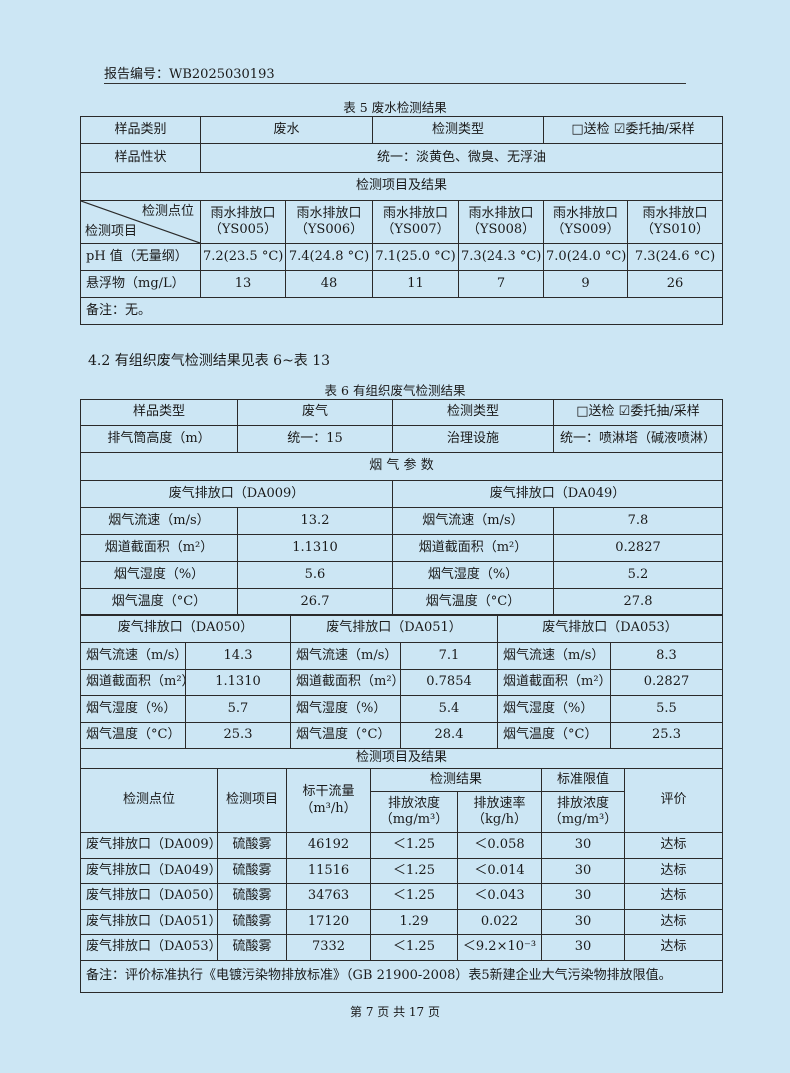  What do you see at coordinates (586, 222) in the screenshot?
I see `point-header: 雨水排放口（YS009）` at bounding box center [586, 222].